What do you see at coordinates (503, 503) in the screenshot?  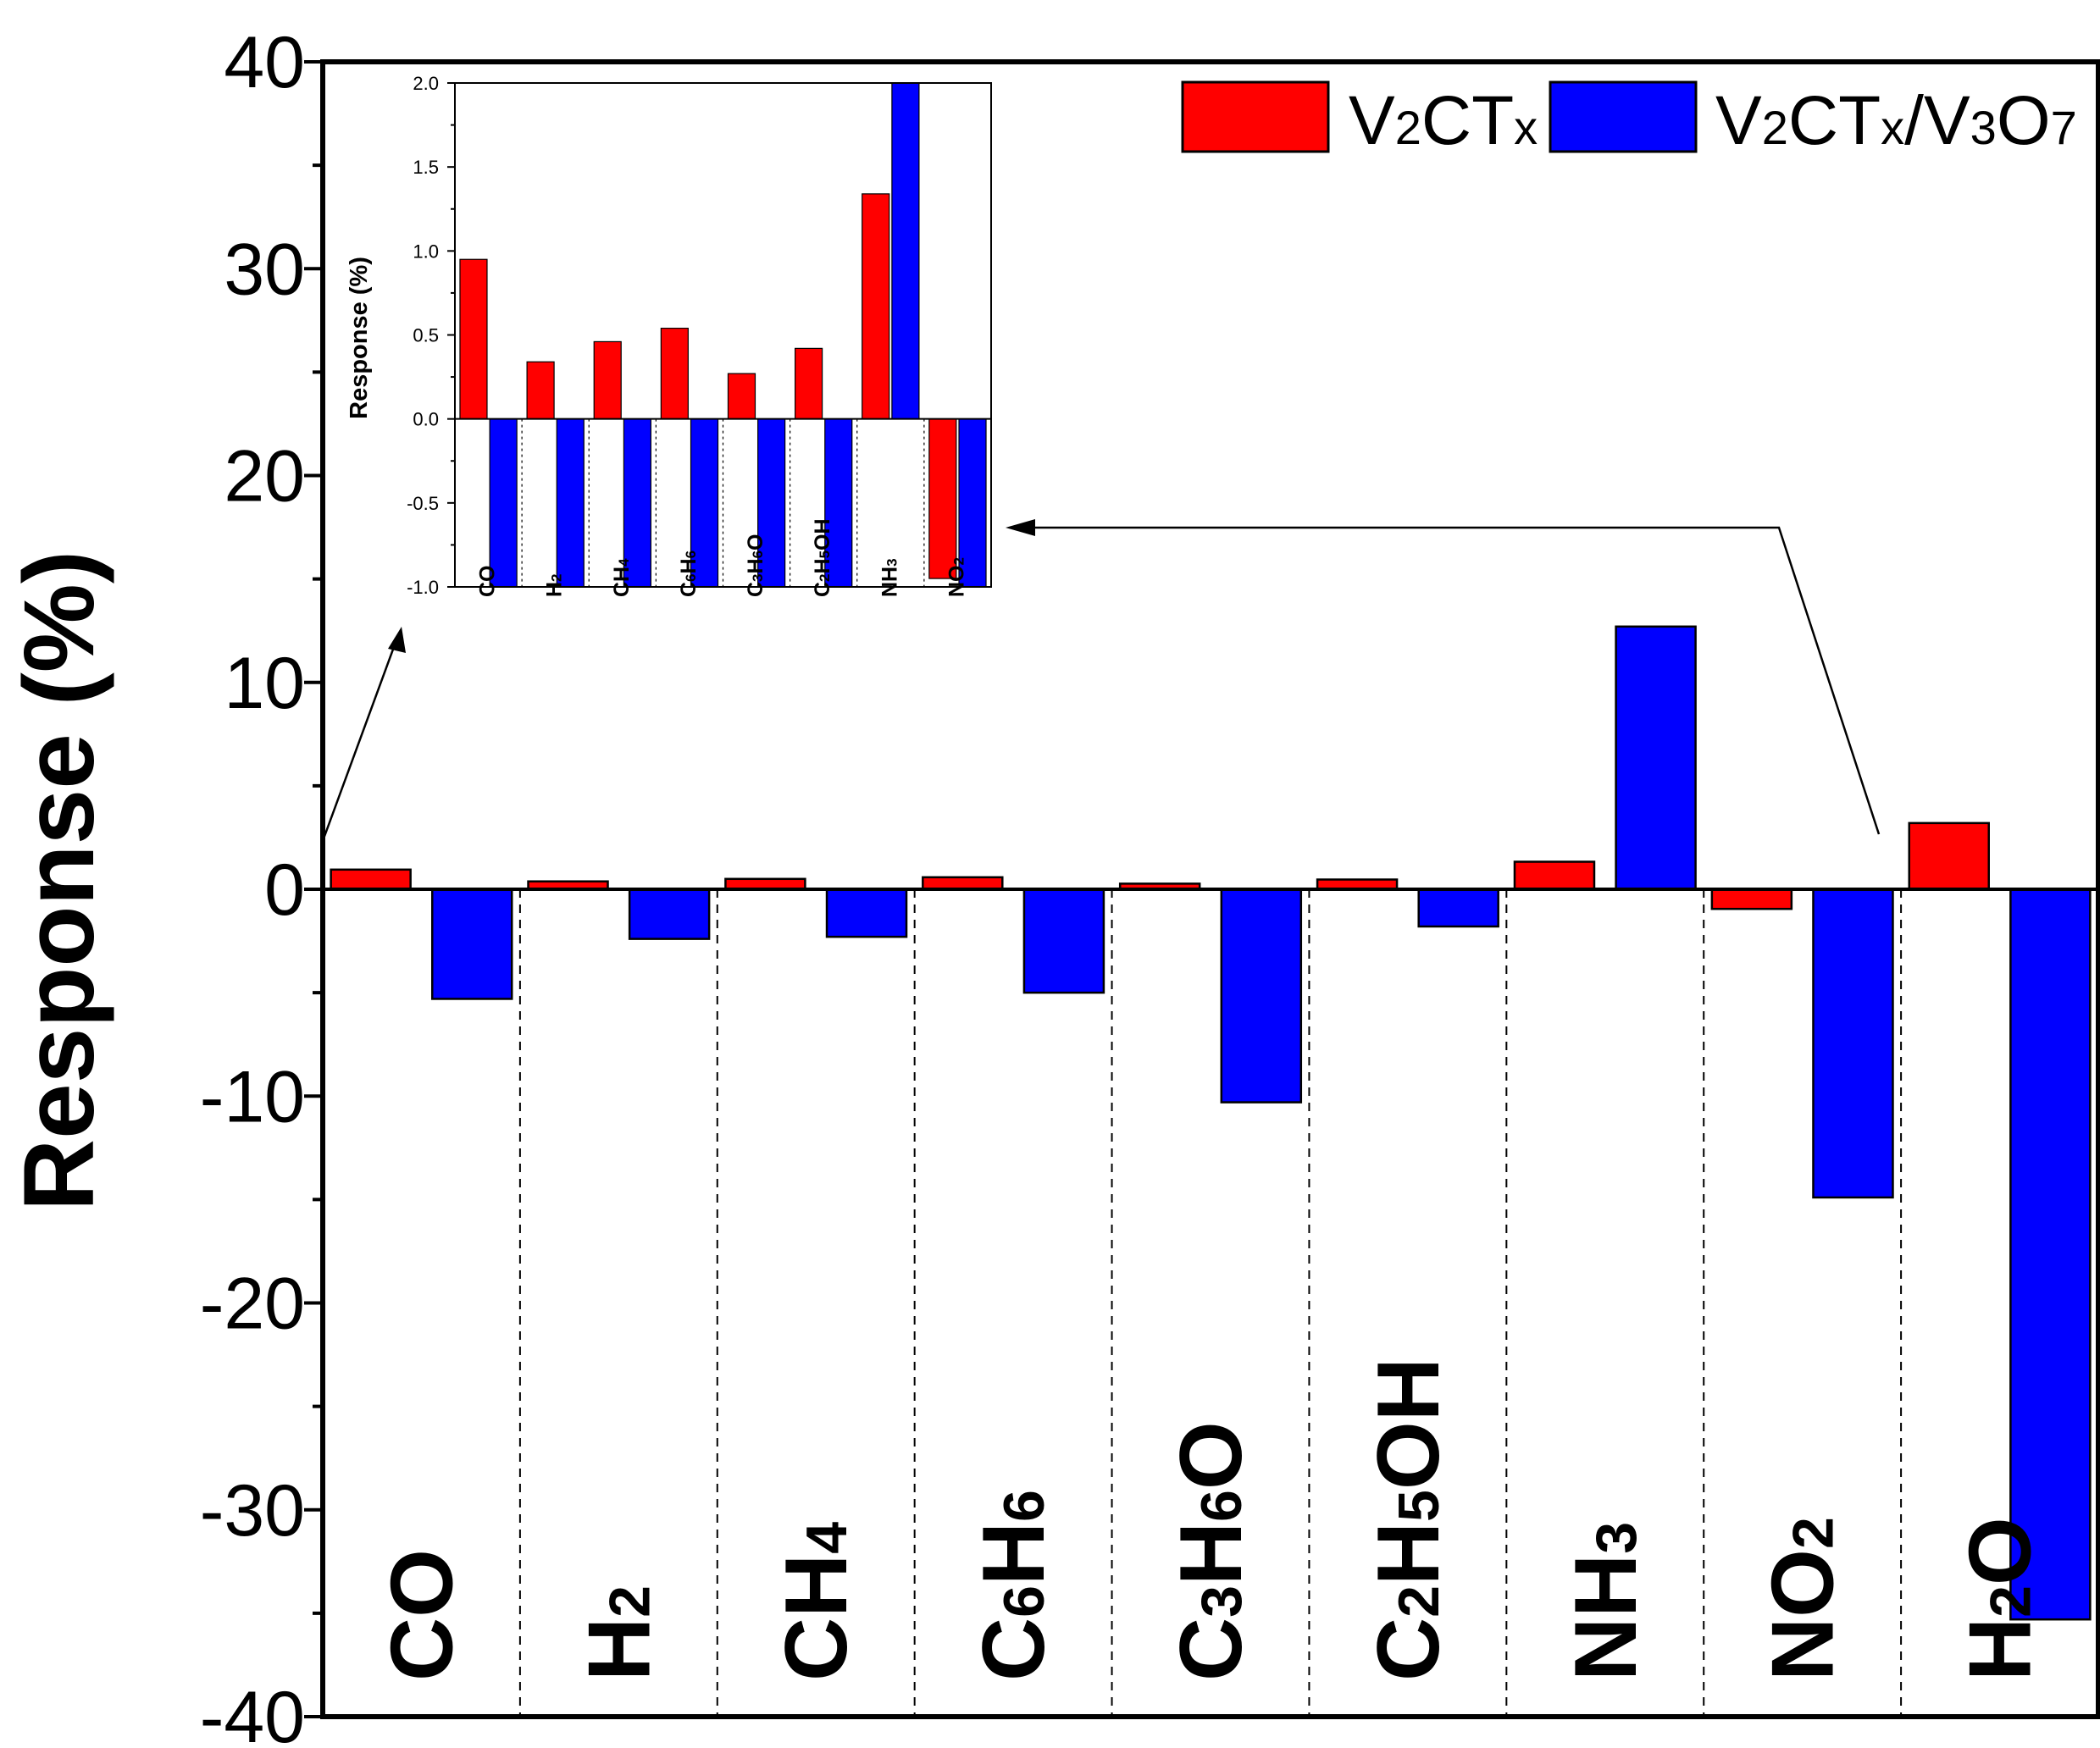 I see `bar-v2ctx-v3o7-co` at bounding box center [503, 503].